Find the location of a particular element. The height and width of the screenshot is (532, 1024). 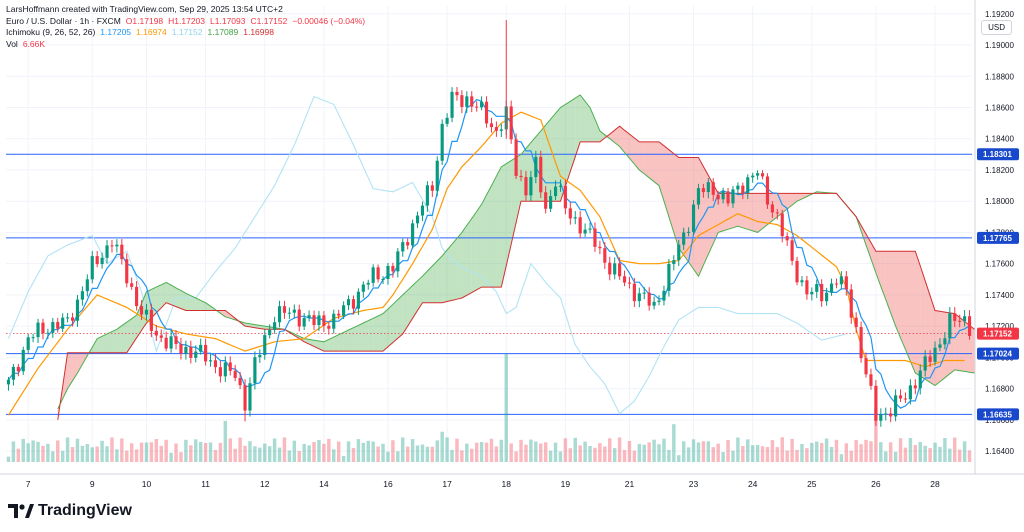

y-tick-label-2: 1.16800 is located at coordinates (999, 389).